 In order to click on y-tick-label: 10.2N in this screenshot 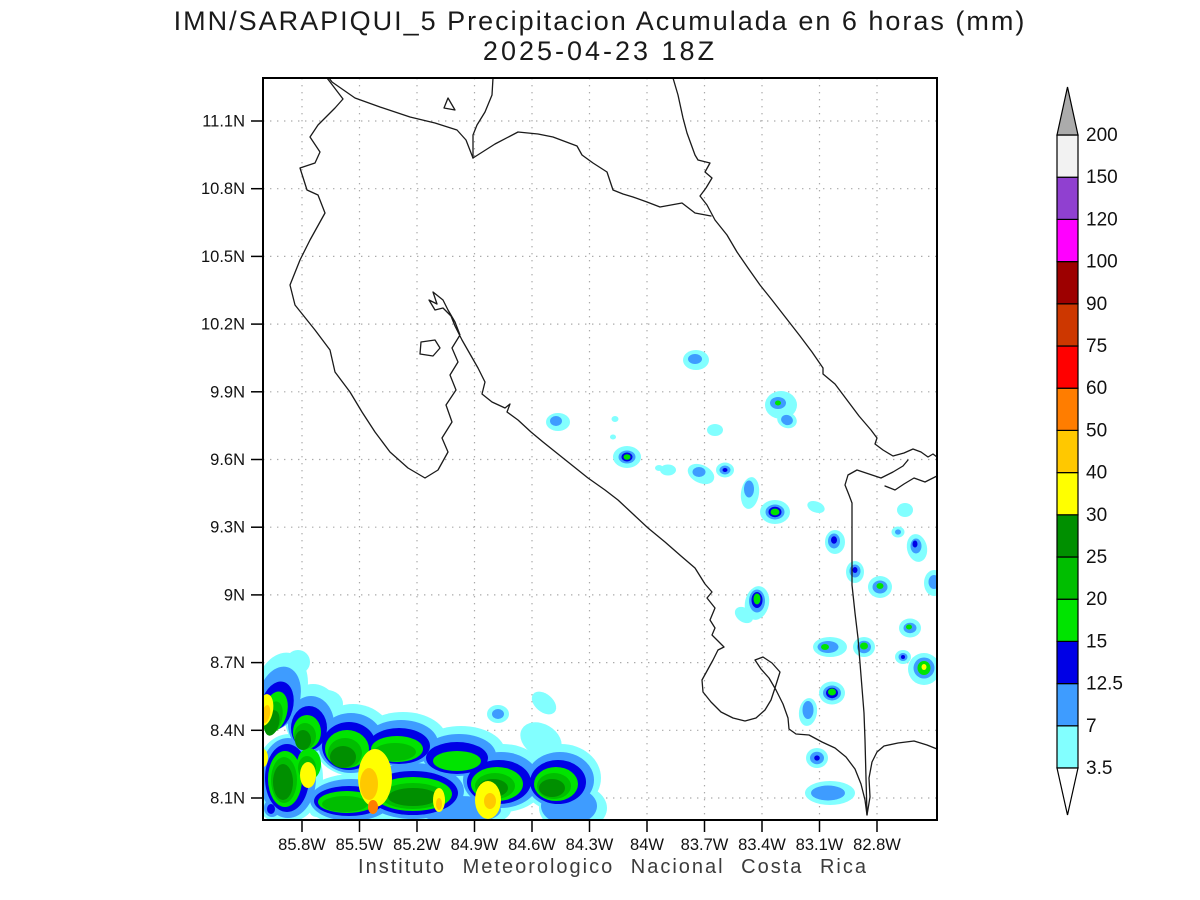, I will do `click(223, 325)`.